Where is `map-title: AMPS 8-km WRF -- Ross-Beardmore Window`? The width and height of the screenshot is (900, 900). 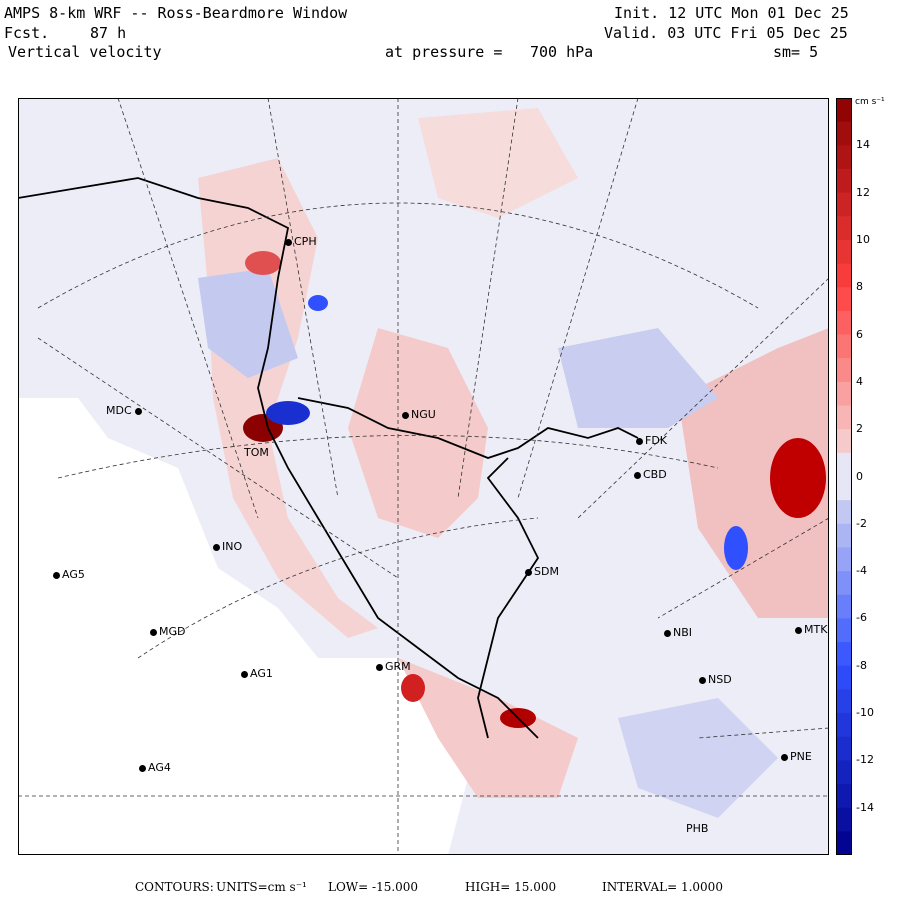 map-title: AMPS 8-km WRF -- Ross-Beardmore Window is located at coordinates (176, 13).